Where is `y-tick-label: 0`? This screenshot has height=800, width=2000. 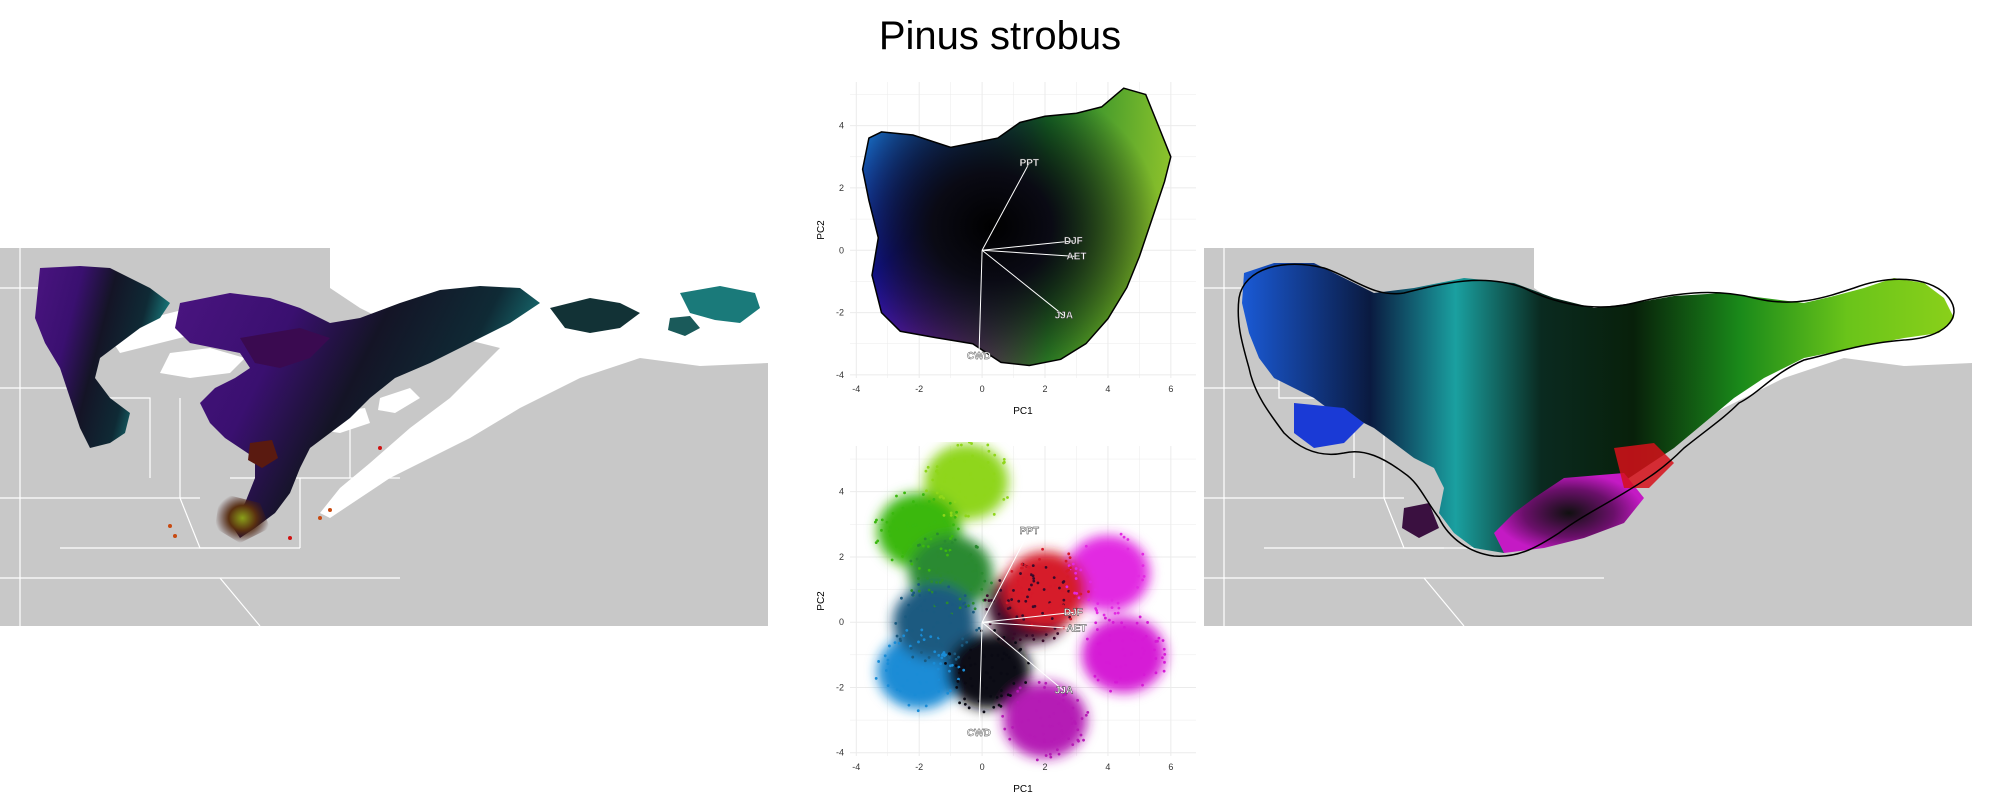 y-tick-label: 0 is located at coordinates (841, 622).